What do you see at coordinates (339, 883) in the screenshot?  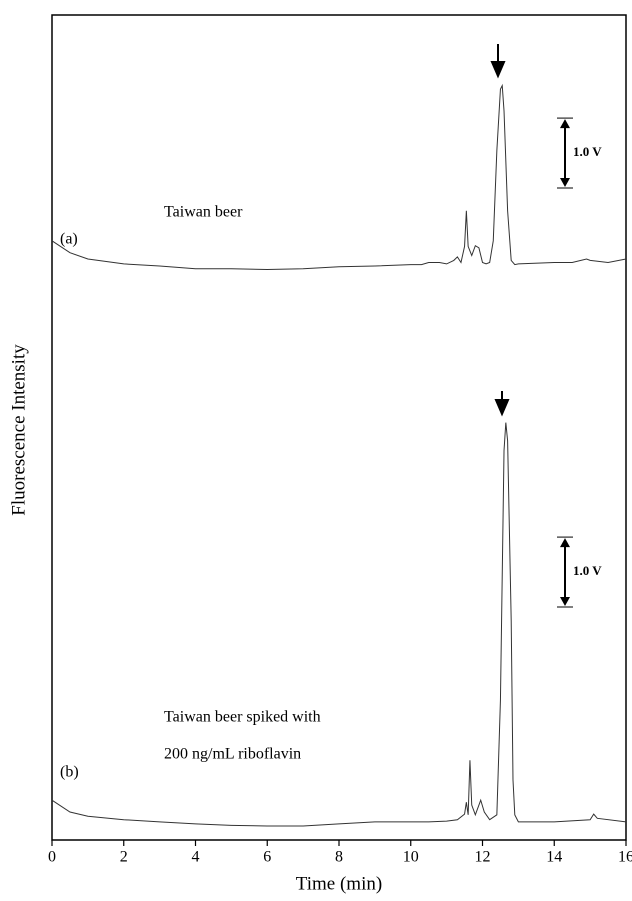 I see `x-axis-title: Time (min)` at bounding box center [339, 883].